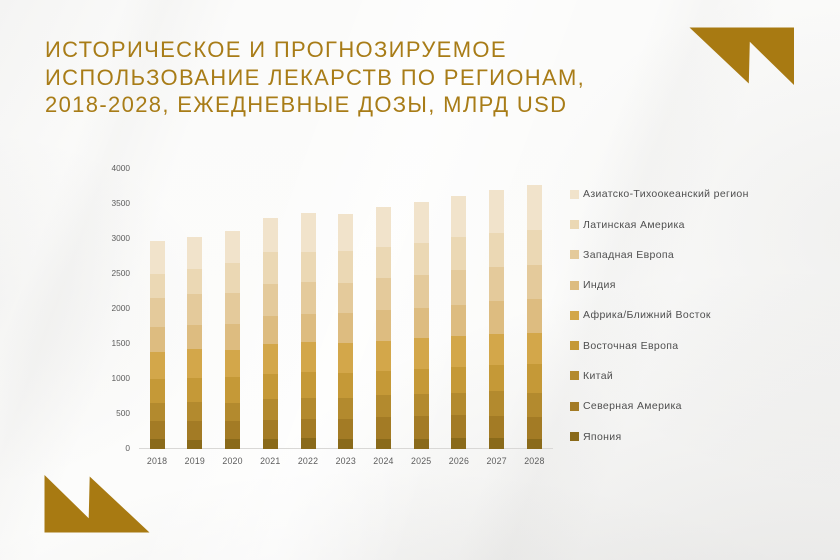 The width and height of the screenshot is (840, 560). I want to click on bar-2026, so click(459, 322).